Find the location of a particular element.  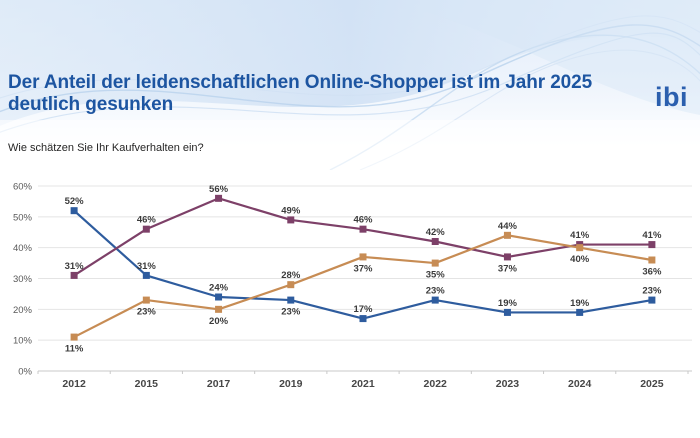

x-tick-label: 2024 is located at coordinates (580, 384).